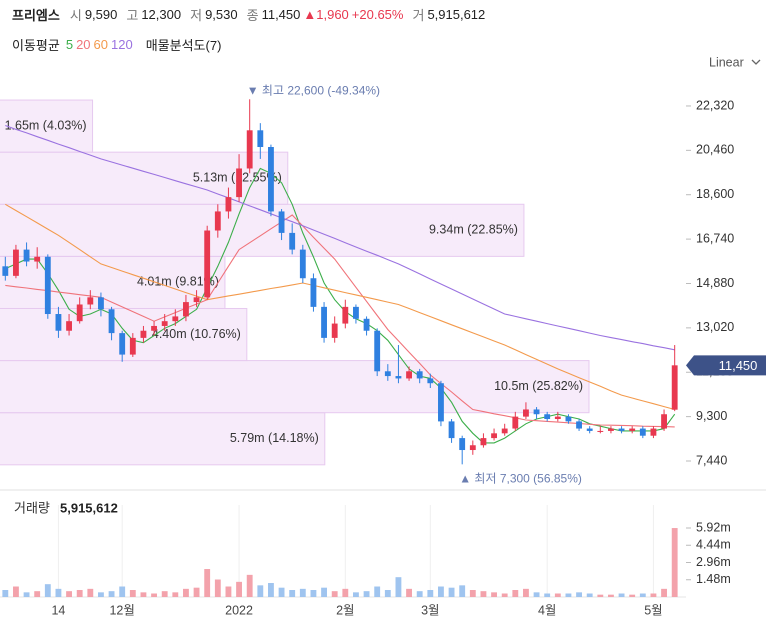 The width and height of the screenshot is (766, 636). What do you see at coordinates (58, 610) in the screenshot?
I see `x-tick-label: 14` at bounding box center [58, 610].